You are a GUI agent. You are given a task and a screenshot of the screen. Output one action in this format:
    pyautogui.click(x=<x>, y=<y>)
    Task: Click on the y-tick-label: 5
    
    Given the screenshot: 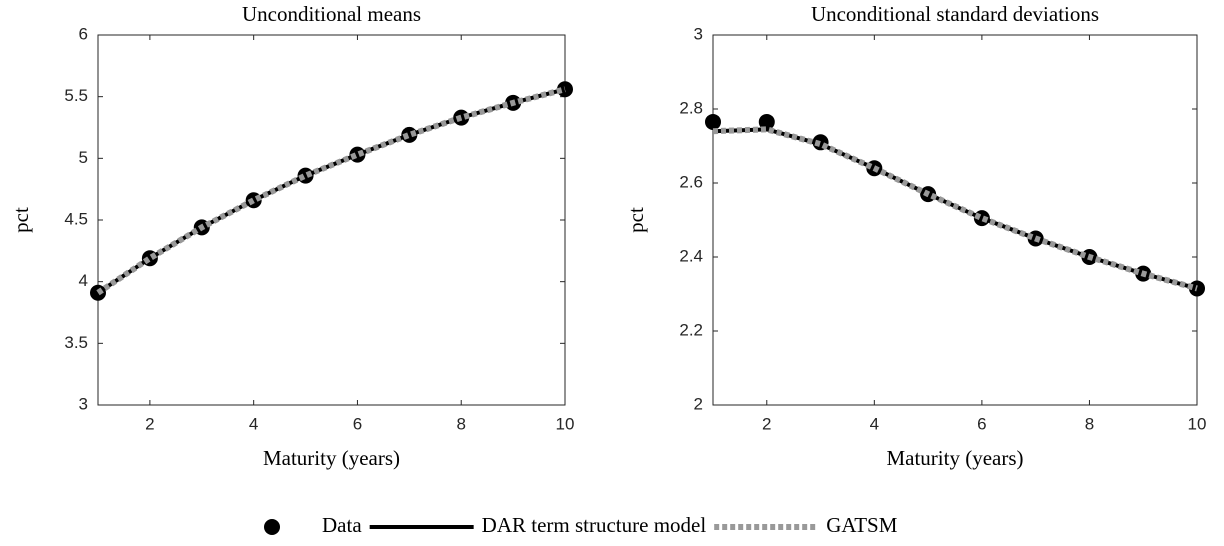 What is the action you would take?
    pyautogui.click(x=83, y=157)
    